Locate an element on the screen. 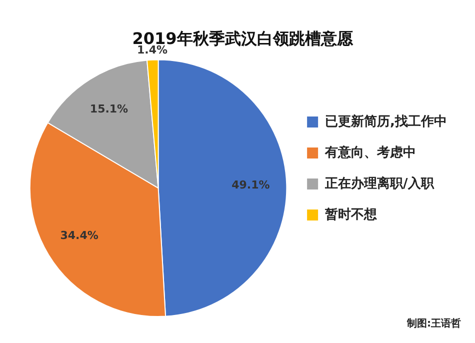  data-label: 34.4% is located at coordinates (79, 235).